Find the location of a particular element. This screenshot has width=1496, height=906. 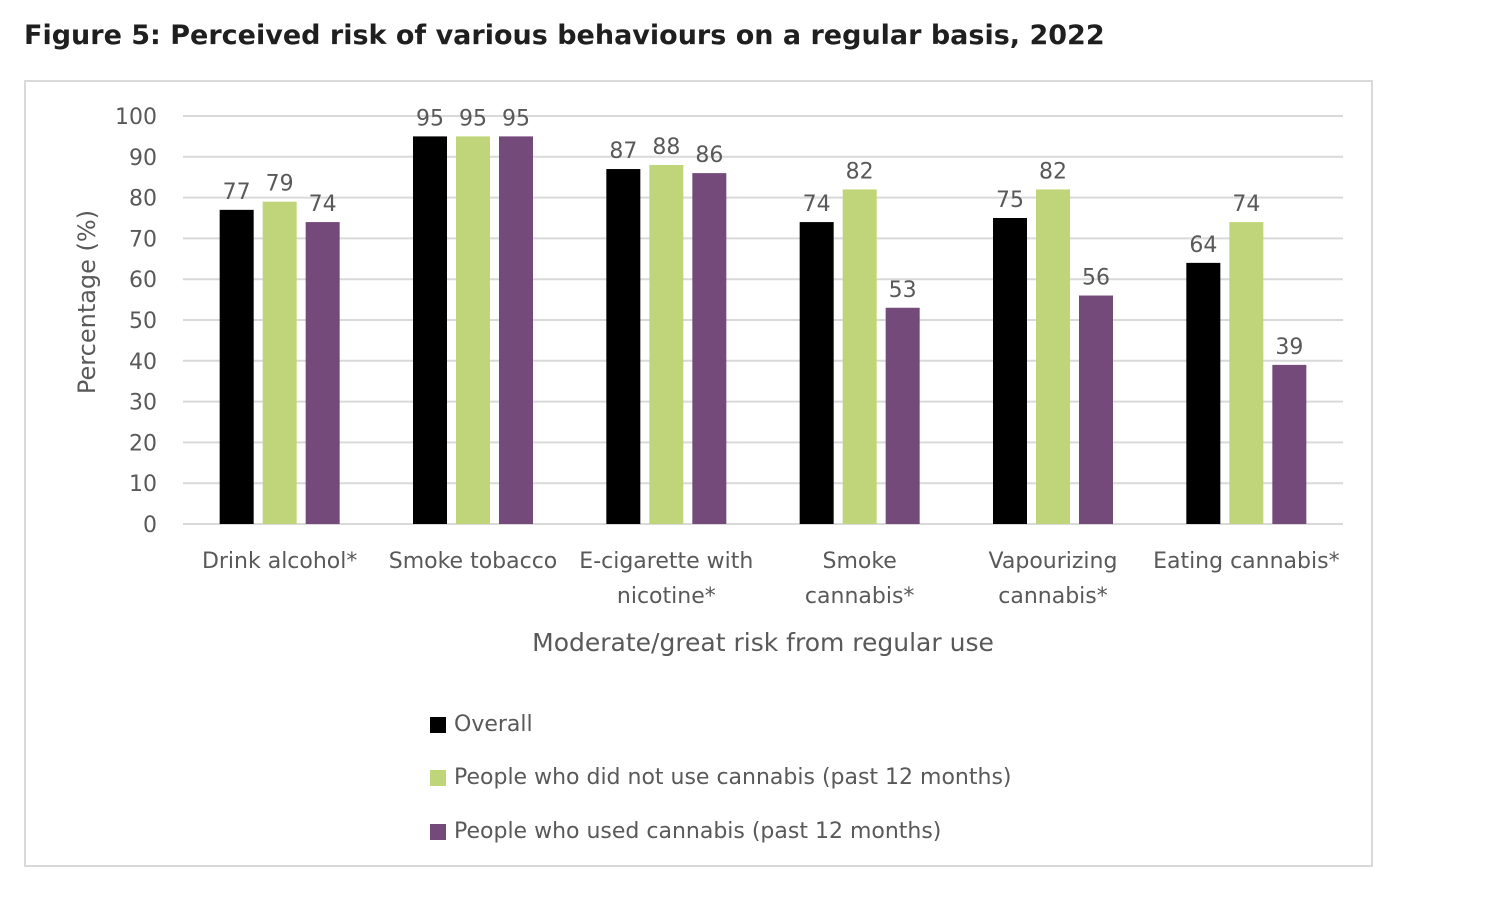

legend-swatch-users is located at coordinates (438, 831).